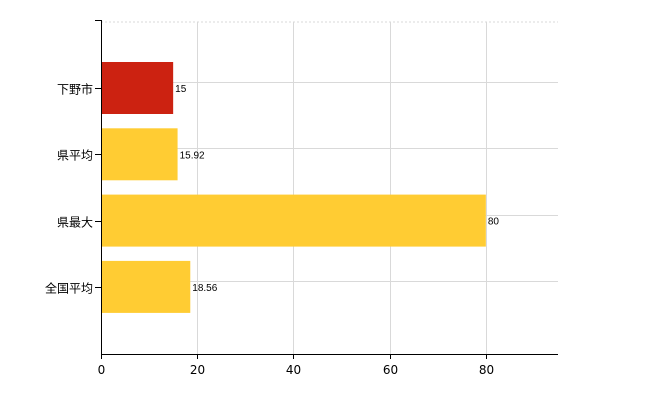 This screenshot has width=650, height=400. I want to click on category-label: 下野市, so click(75, 89).